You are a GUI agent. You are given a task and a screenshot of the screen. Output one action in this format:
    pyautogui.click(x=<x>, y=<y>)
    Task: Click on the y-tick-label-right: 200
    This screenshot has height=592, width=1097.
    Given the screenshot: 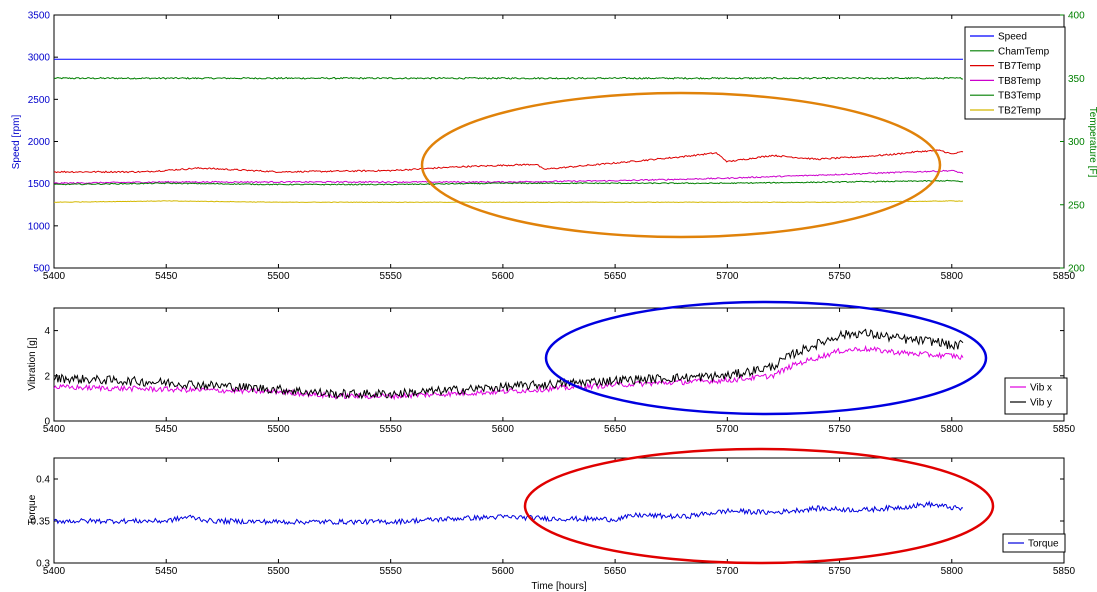 What is the action you would take?
    pyautogui.click(x=1076, y=269)
    